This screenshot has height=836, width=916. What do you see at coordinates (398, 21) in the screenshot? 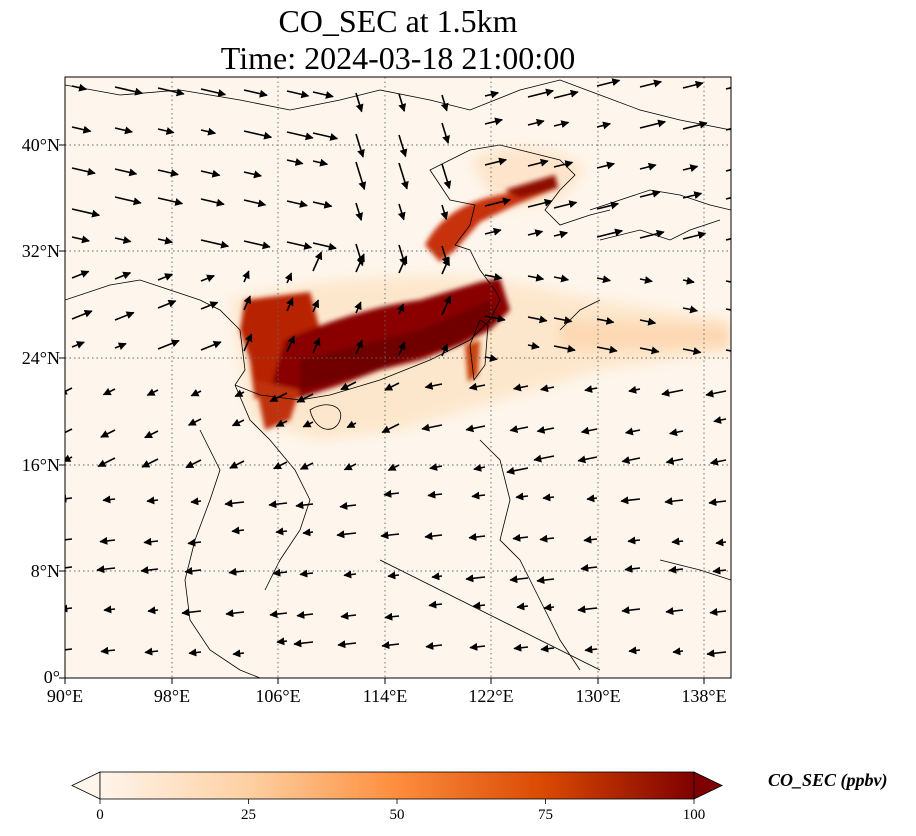
I see `map-title: CO_SEC at 1.5km` at bounding box center [398, 21].